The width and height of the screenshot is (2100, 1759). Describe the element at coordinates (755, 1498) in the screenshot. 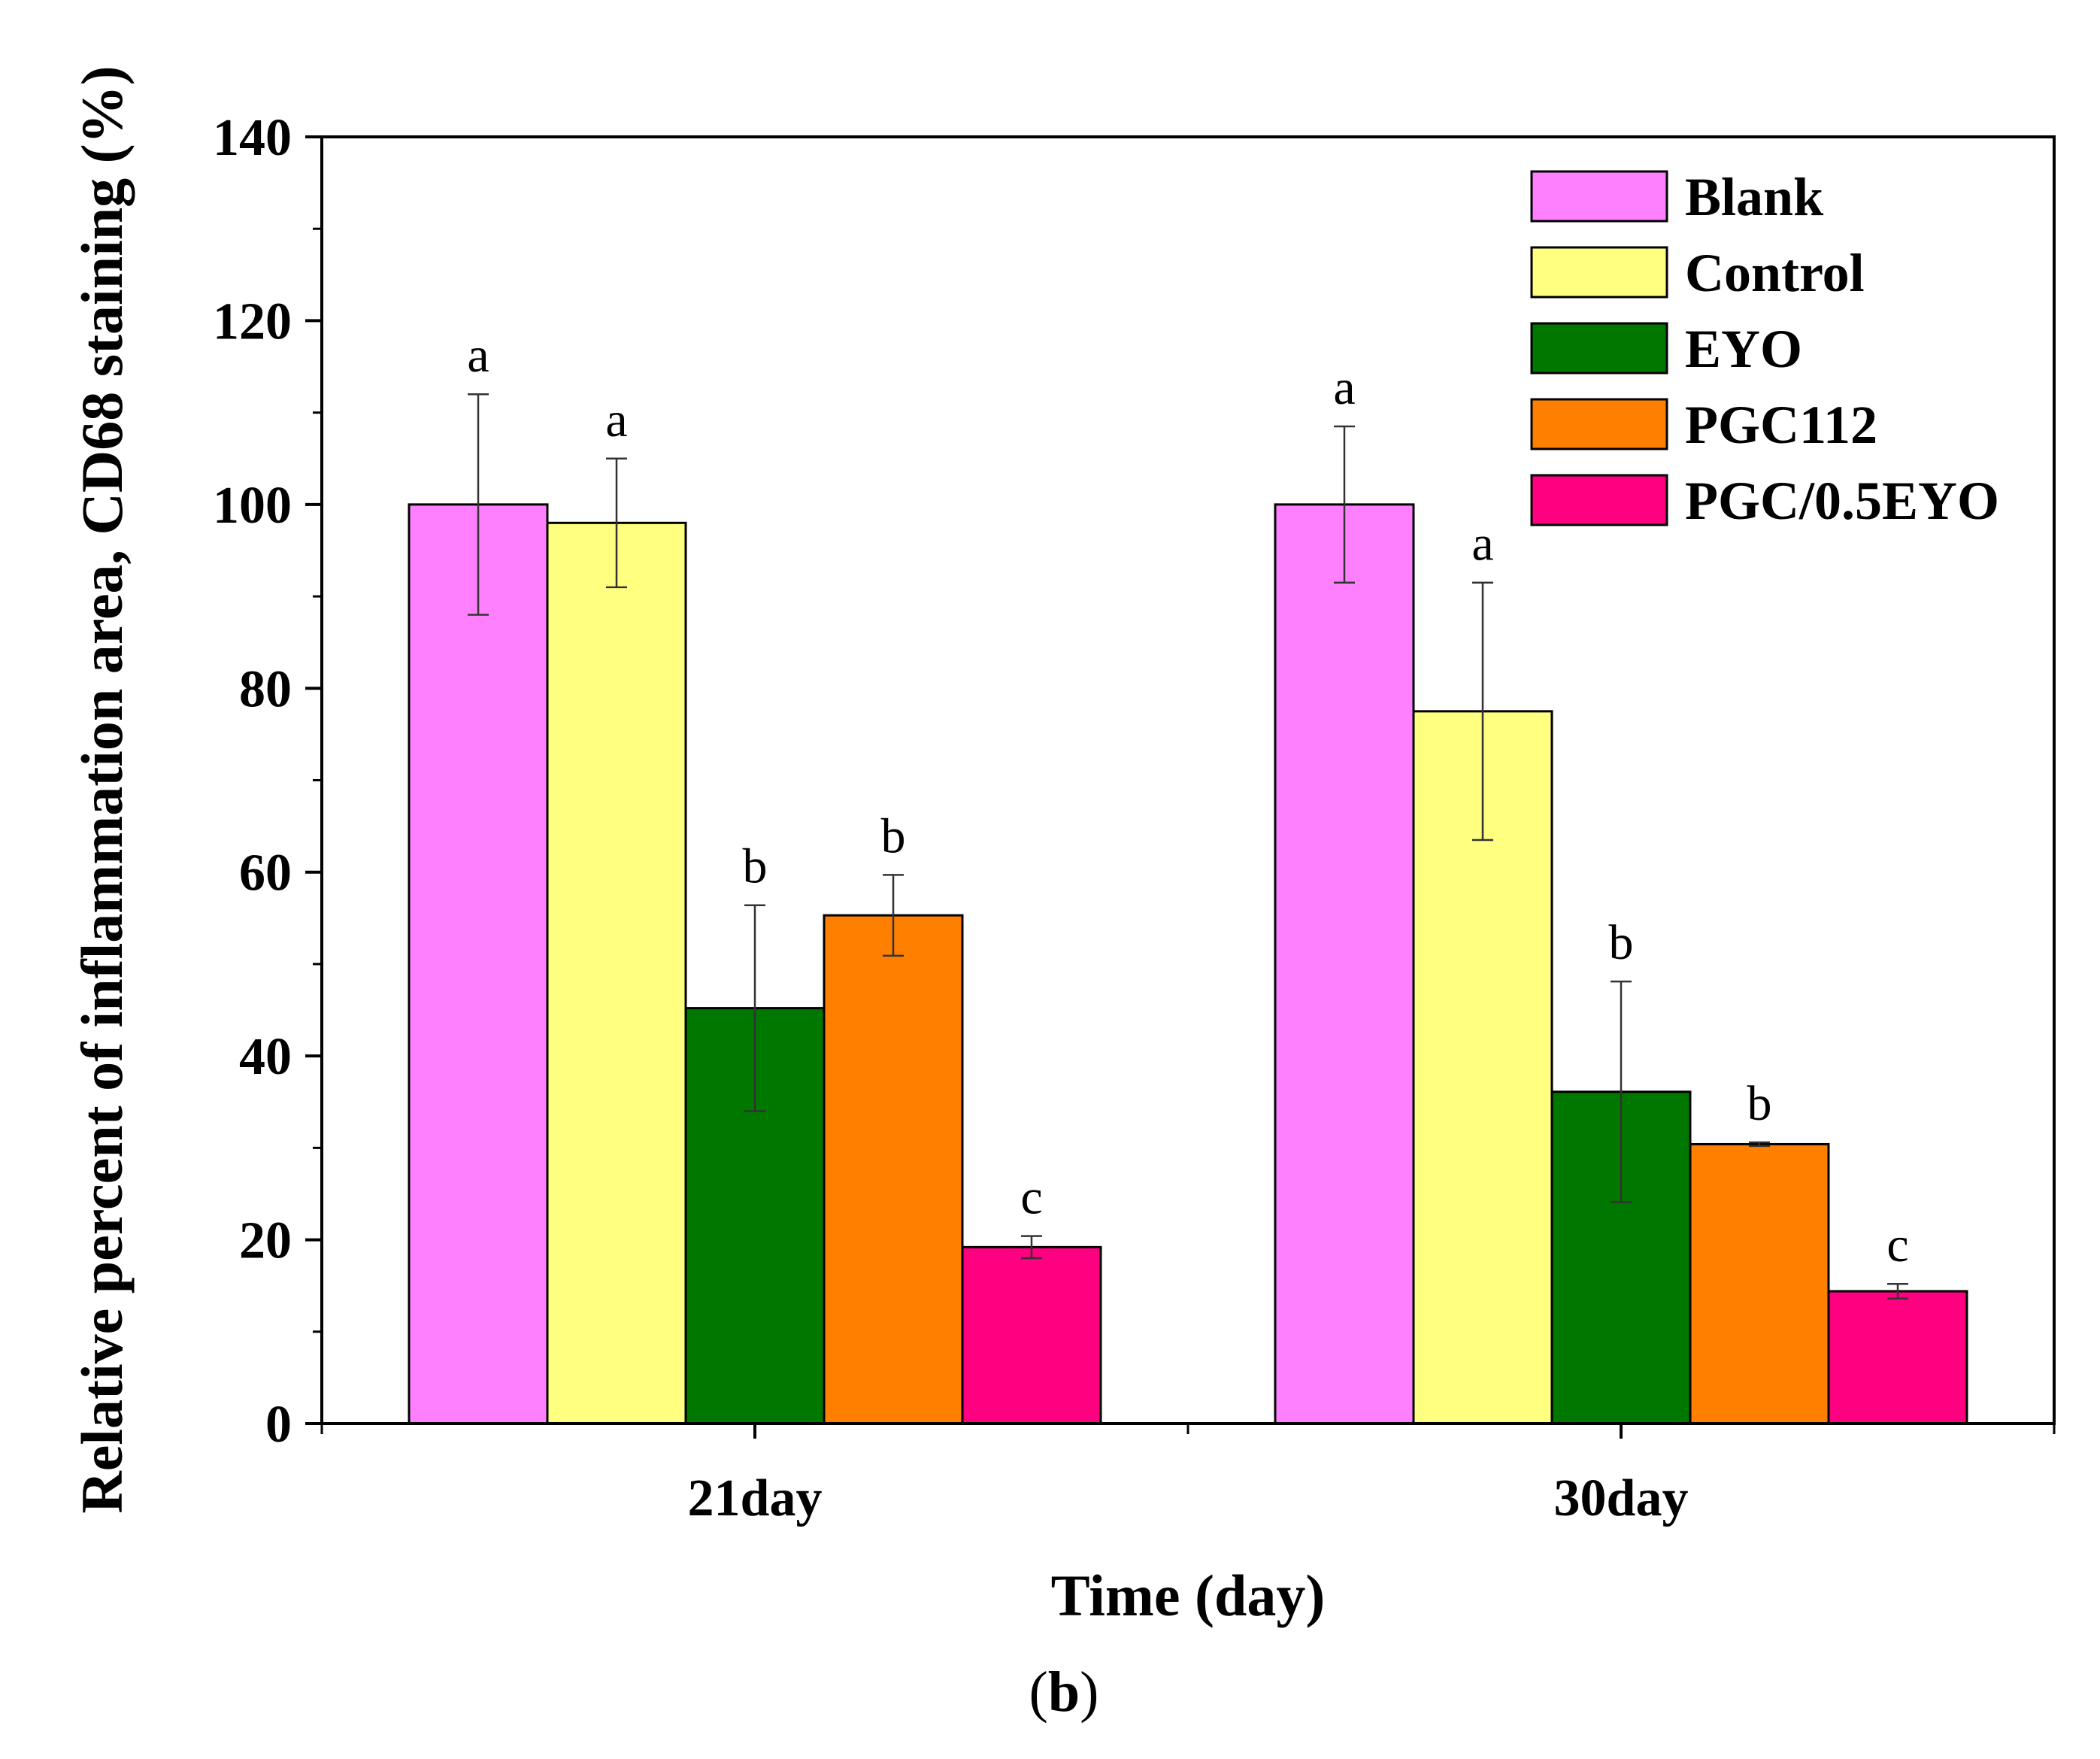

I see `x-tick-label: 21day` at that location.